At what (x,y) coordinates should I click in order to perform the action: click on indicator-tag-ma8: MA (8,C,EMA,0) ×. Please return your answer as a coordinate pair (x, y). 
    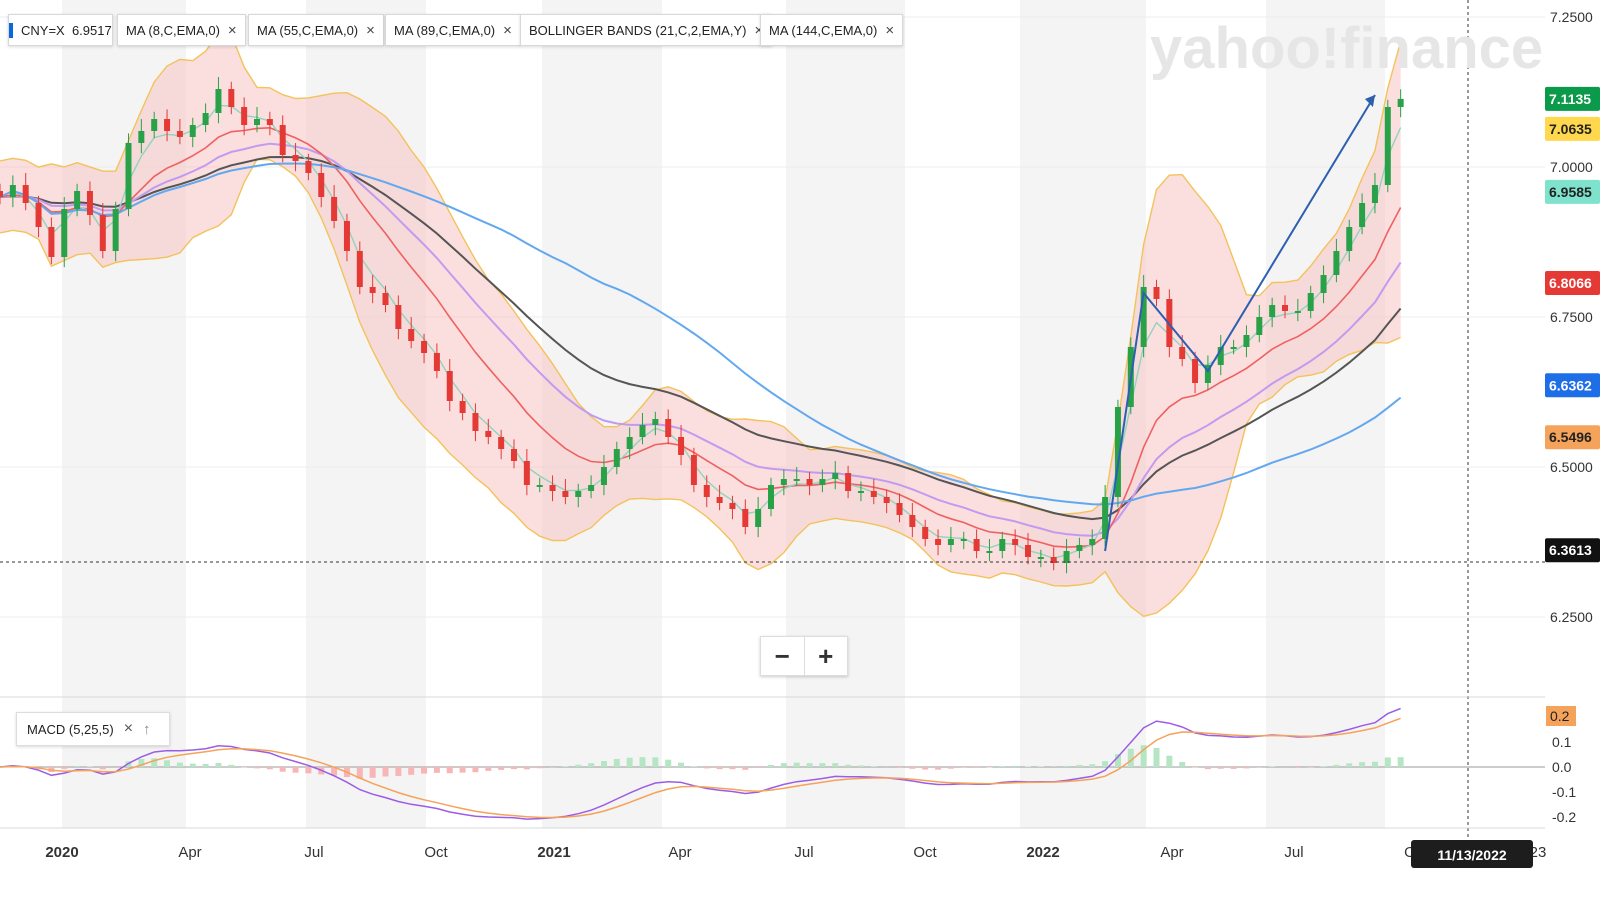
    Looking at the image, I should click on (181, 30).